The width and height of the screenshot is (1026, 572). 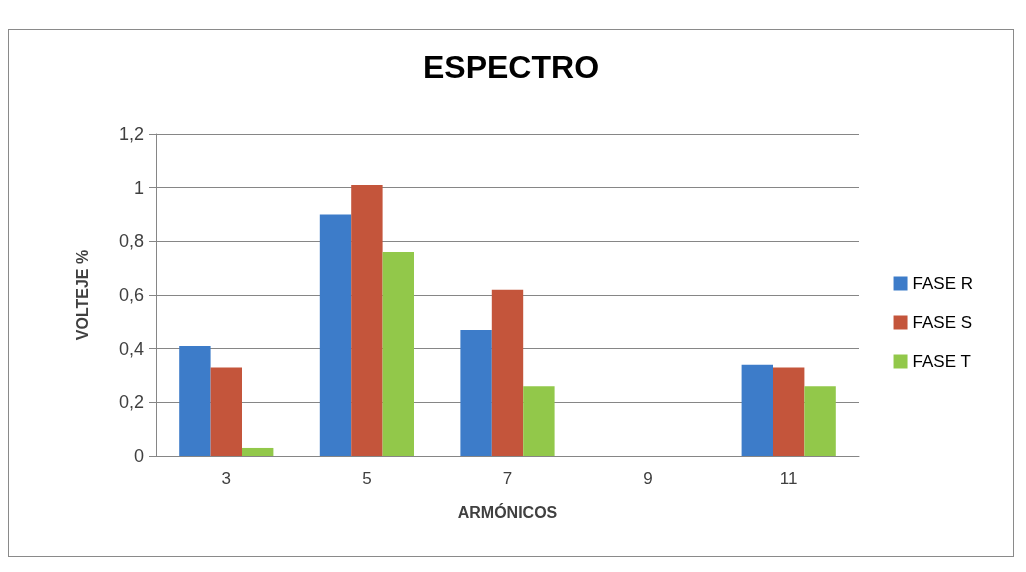 What do you see at coordinates (648, 478) in the screenshot?
I see `x-tick-label: 9` at bounding box center [648, 478].